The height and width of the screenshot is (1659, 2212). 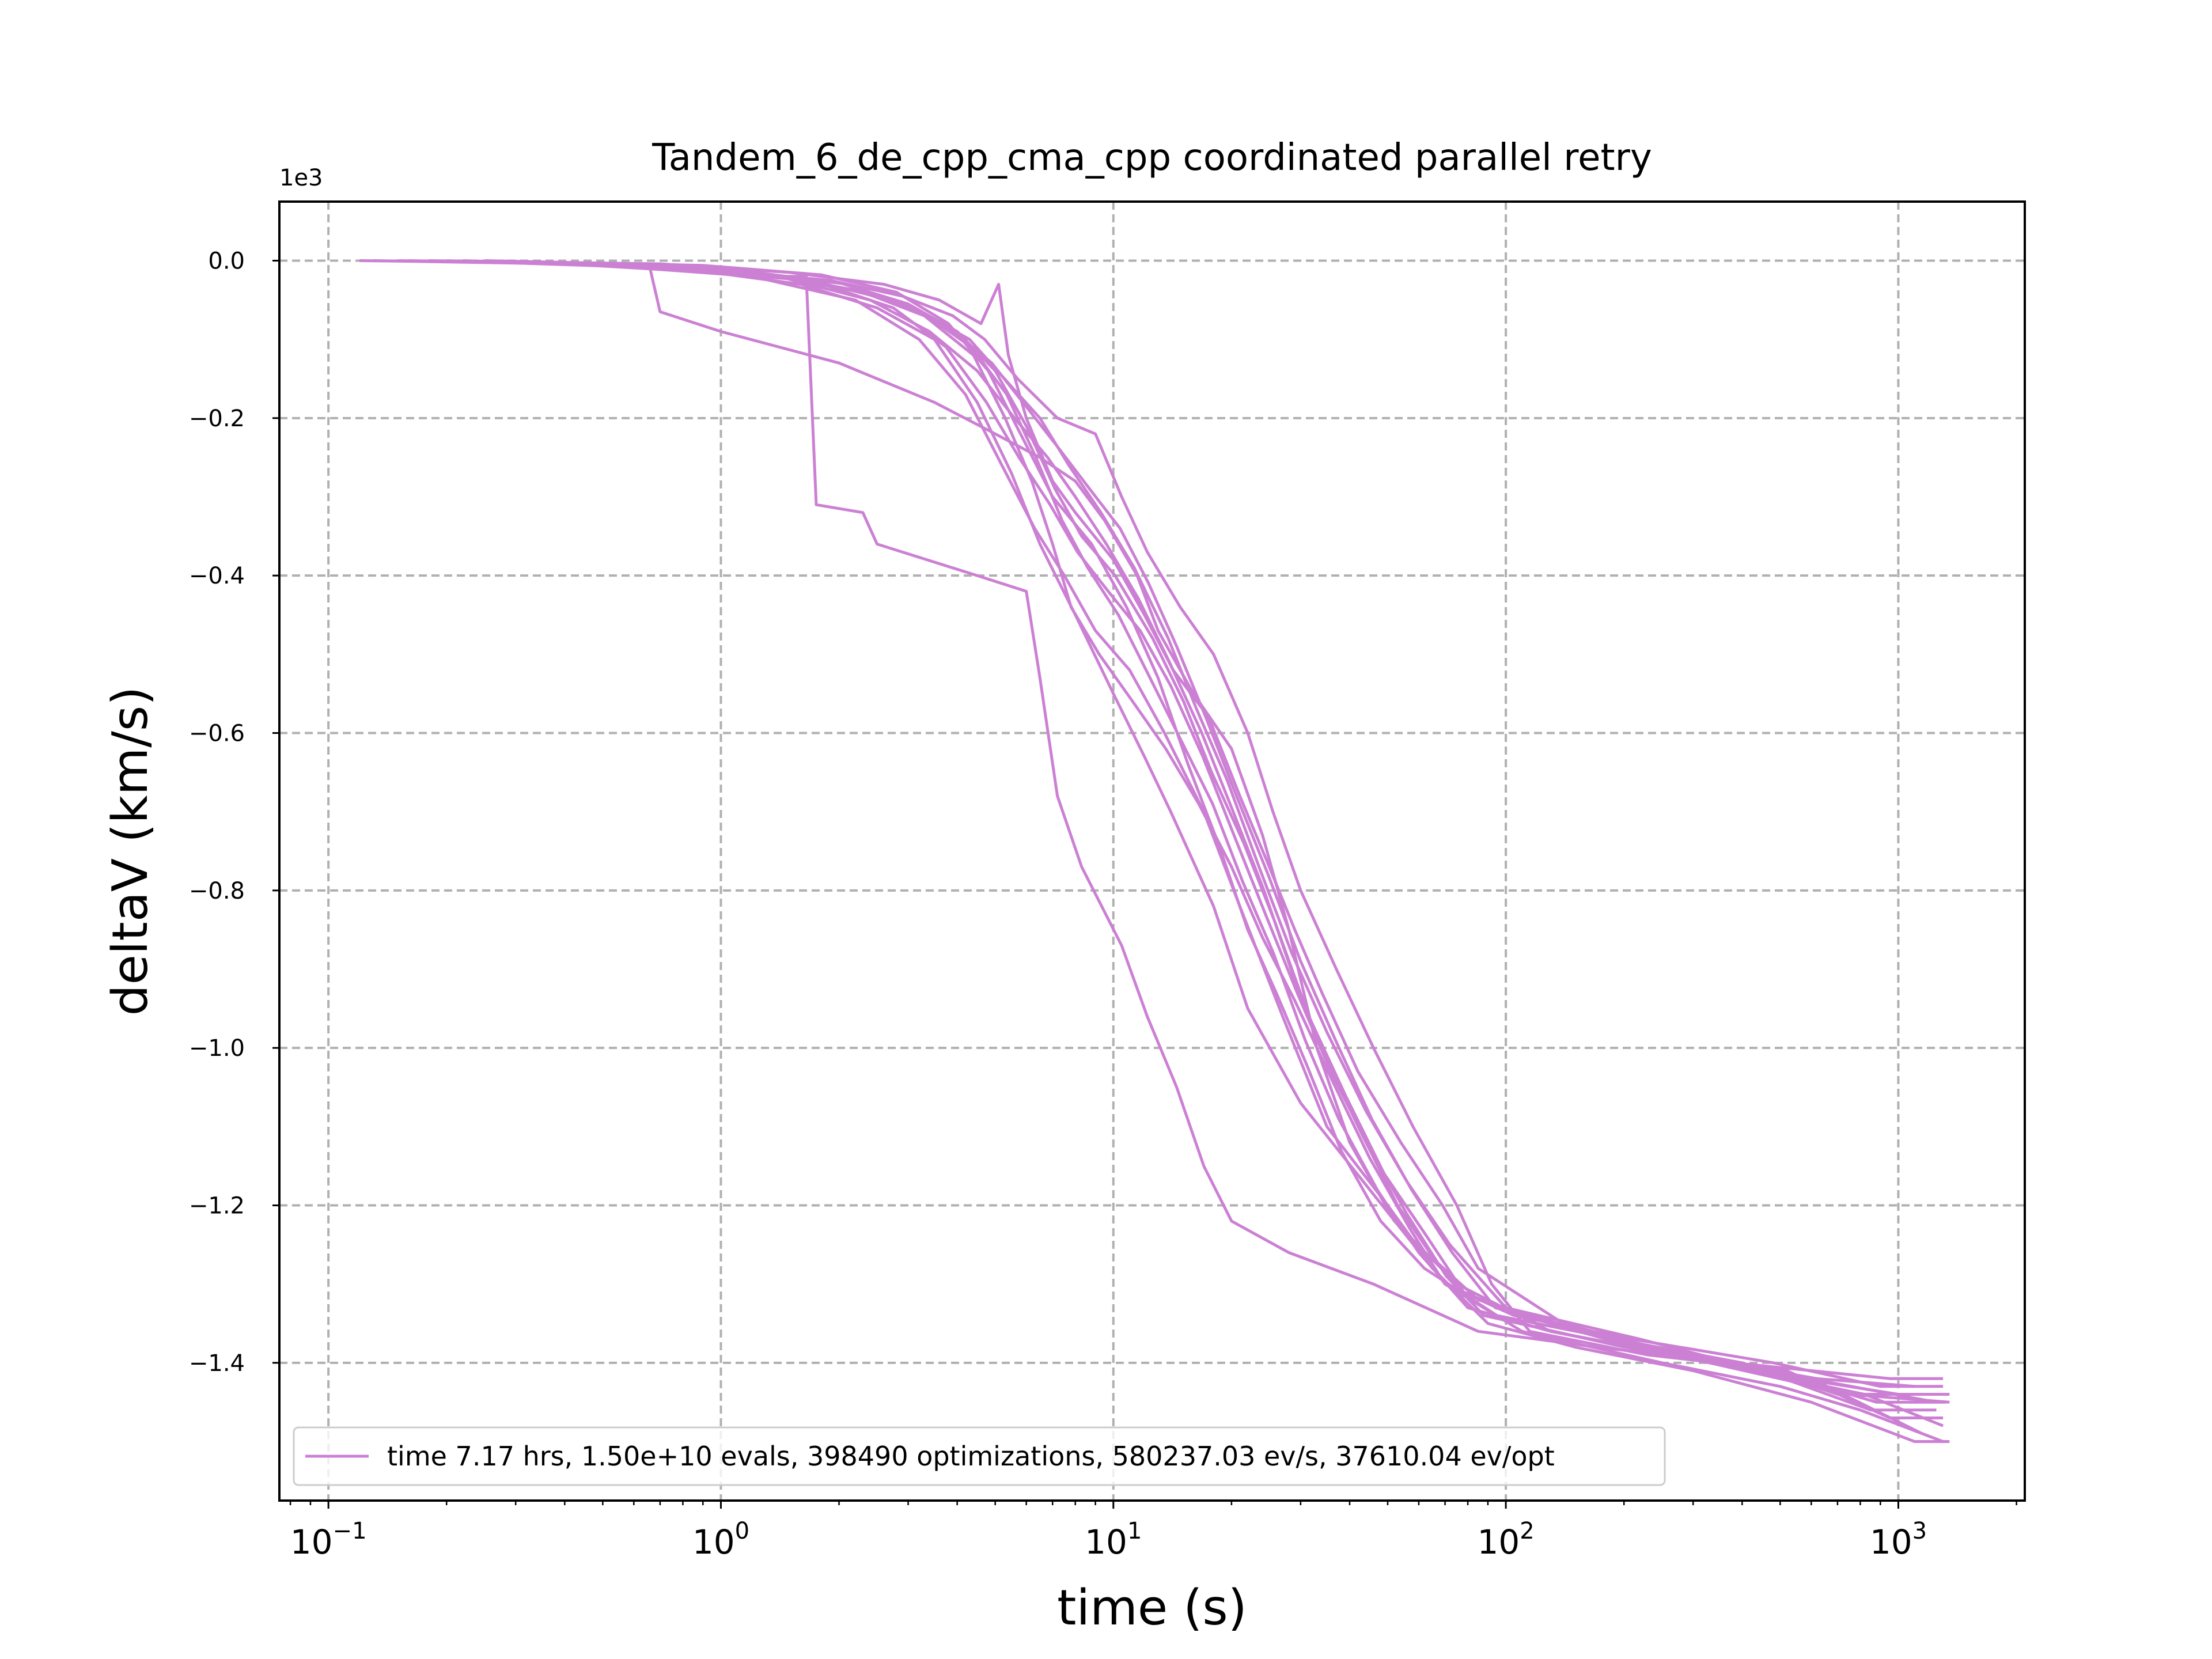 What do you see at coordinates (217, 891) in the screenshot?
I see `y-tick-label: −0.8` at bounding box center [217, 891].